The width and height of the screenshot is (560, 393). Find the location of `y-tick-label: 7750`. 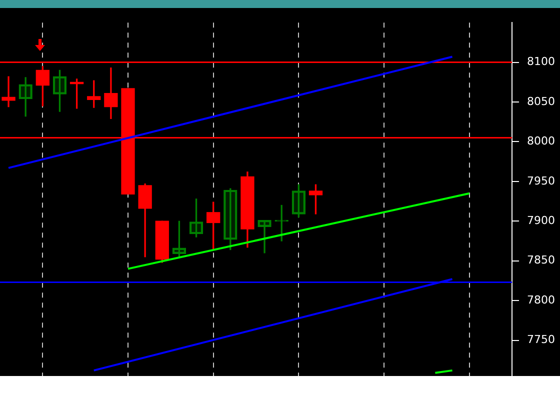

y-tick-label: 7750 is located at coordinates (541, 339).